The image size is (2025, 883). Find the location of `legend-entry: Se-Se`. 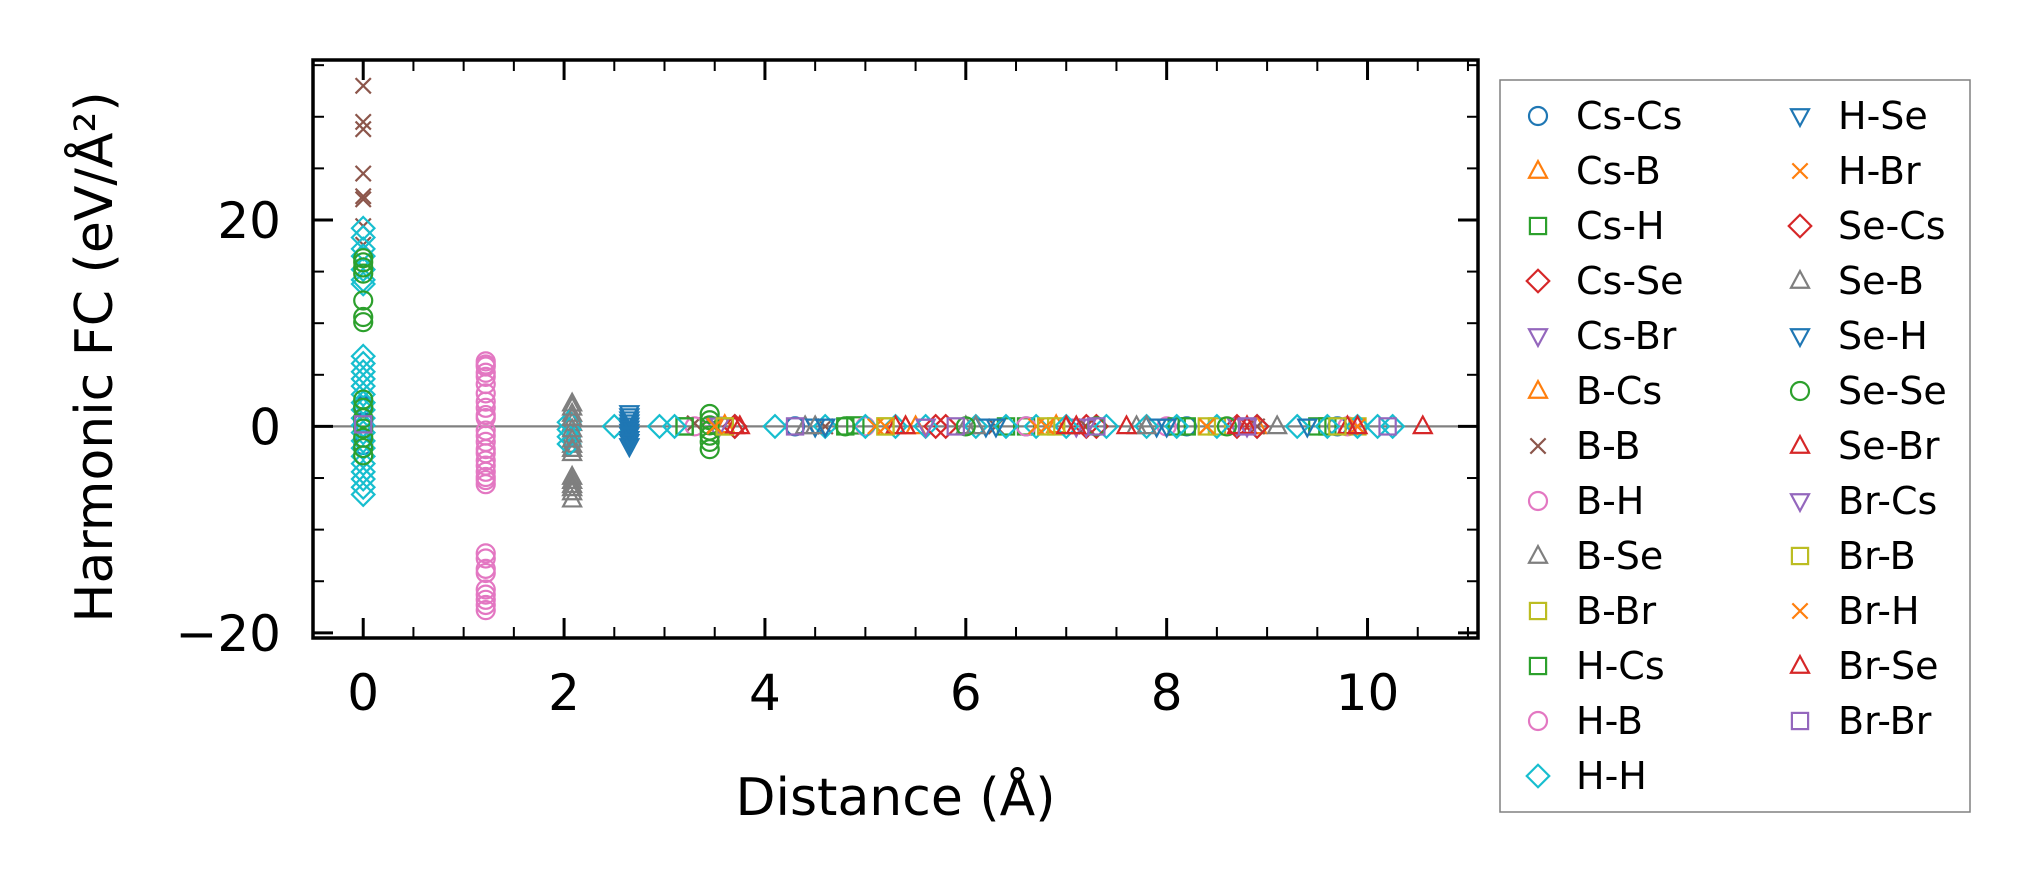

legend-entry: Se-Se is located at coordinates (1868, 391).